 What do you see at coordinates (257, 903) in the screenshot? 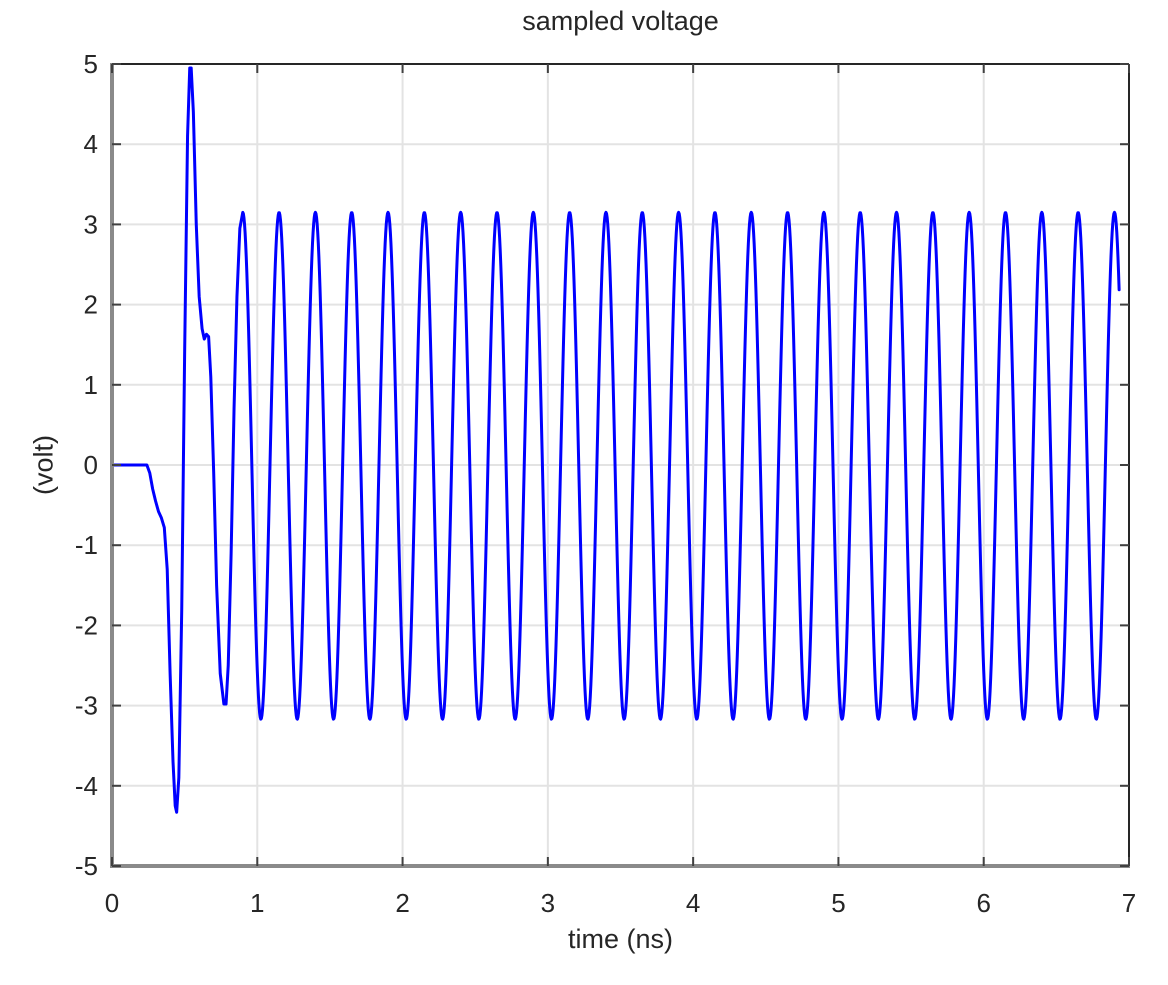
I see `x-tick-label: 1` at bounding box center [257, 903].